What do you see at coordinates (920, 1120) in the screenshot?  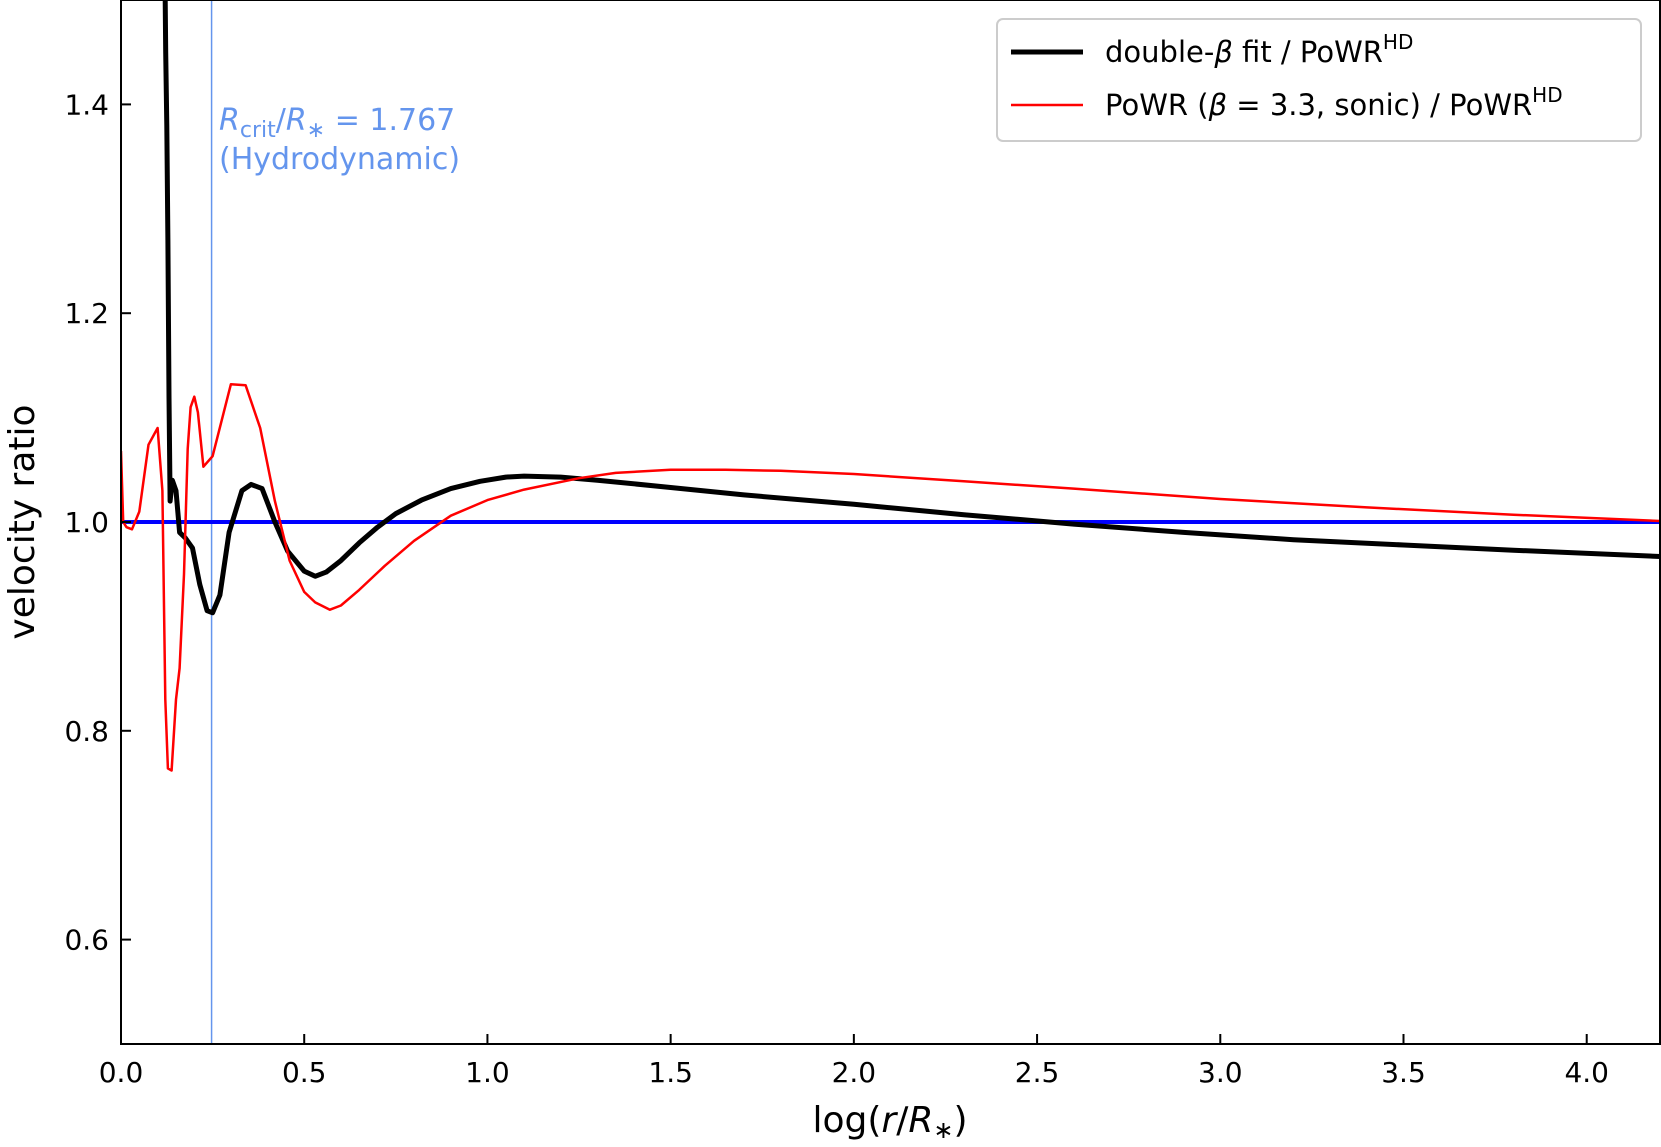 I see `x-axis-label-R: R` at bounding box center [920, 1120].